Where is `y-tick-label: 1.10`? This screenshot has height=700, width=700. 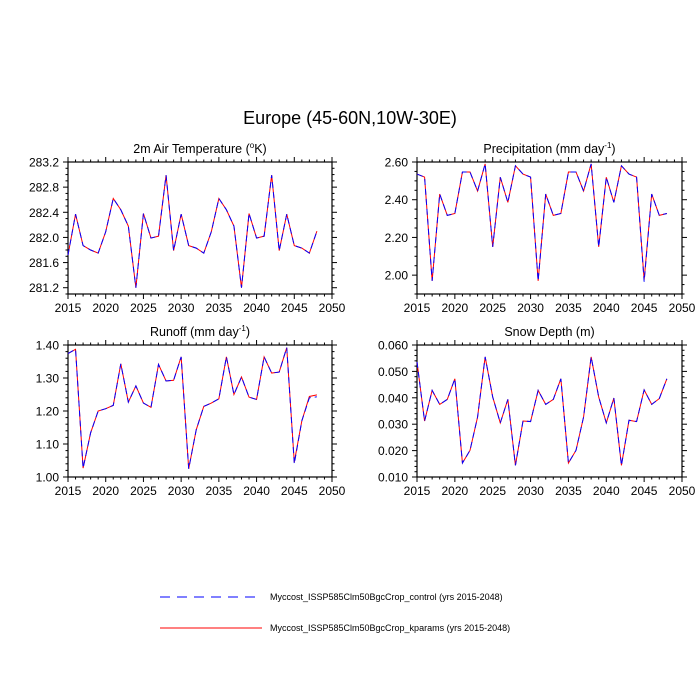
y-tick-label: 1.10 is located at coordinates (48, 445).